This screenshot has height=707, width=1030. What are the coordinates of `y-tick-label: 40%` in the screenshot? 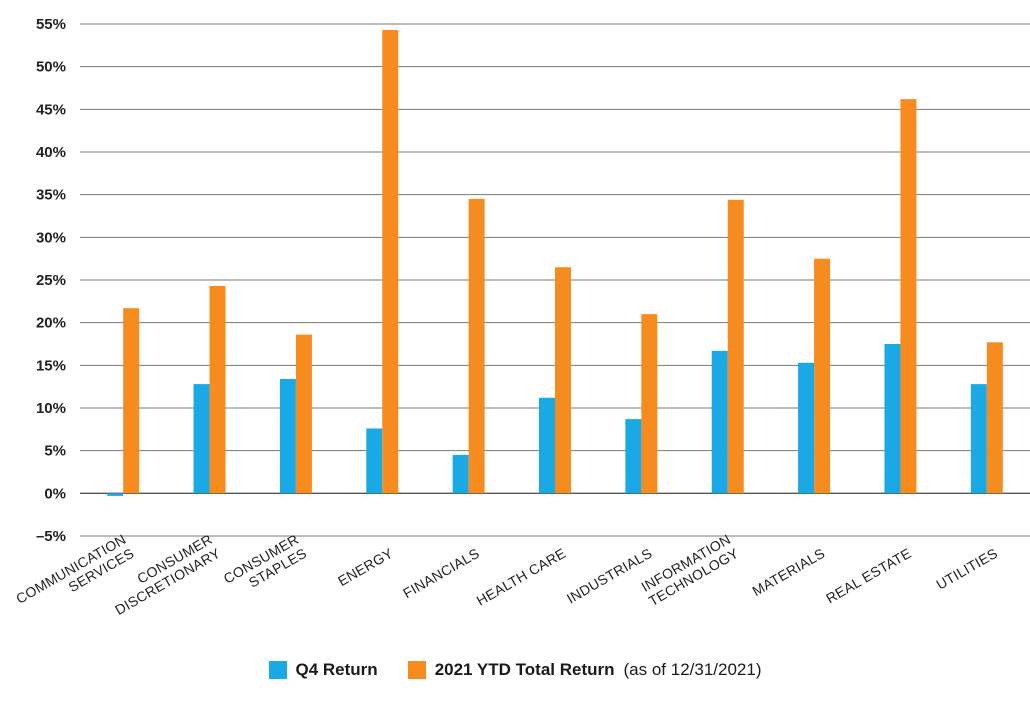 It's located at (51, 152).